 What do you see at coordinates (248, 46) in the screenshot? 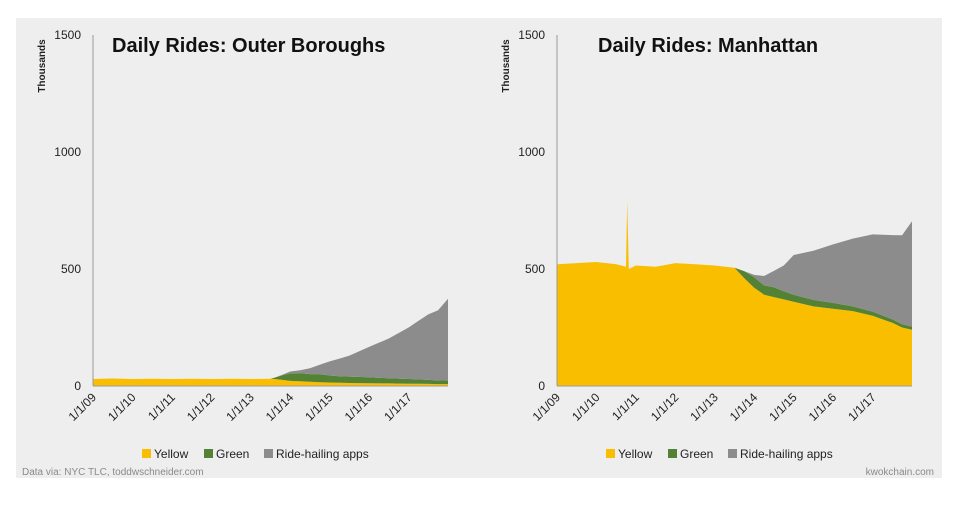
I see `chart-title: Daily Rides: Outer Boroughs` at bounding box center [248, 46].